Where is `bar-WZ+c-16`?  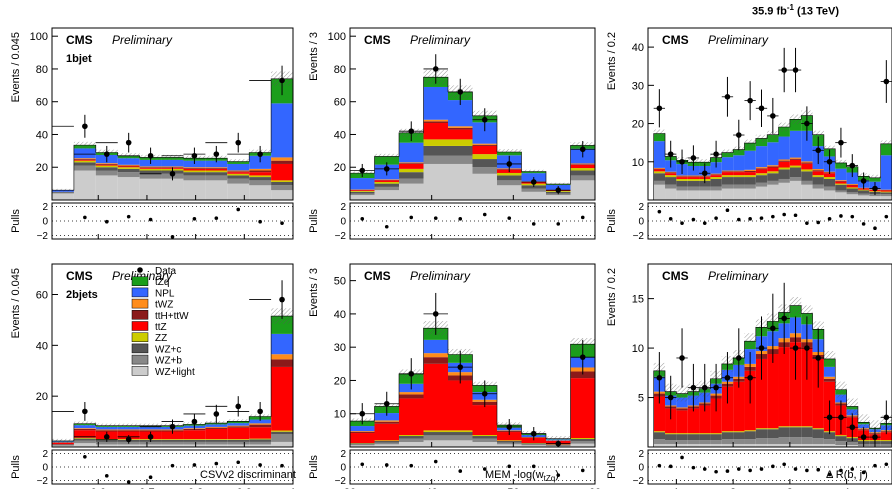 bar-WZ+c-16 is located at coordinates (841, 439).